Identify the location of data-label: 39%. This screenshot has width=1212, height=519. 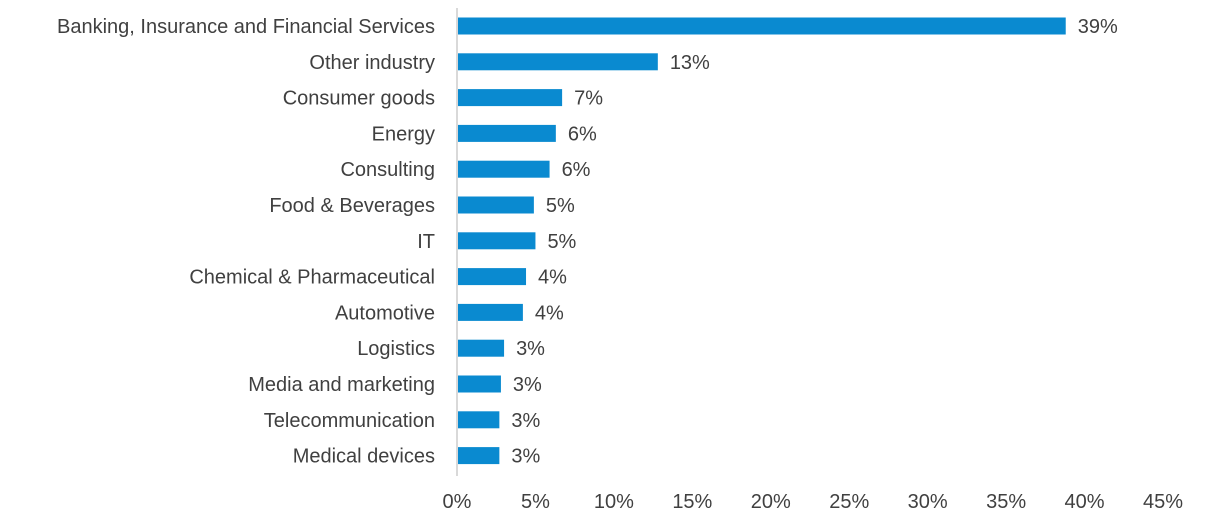
(1098, 27).